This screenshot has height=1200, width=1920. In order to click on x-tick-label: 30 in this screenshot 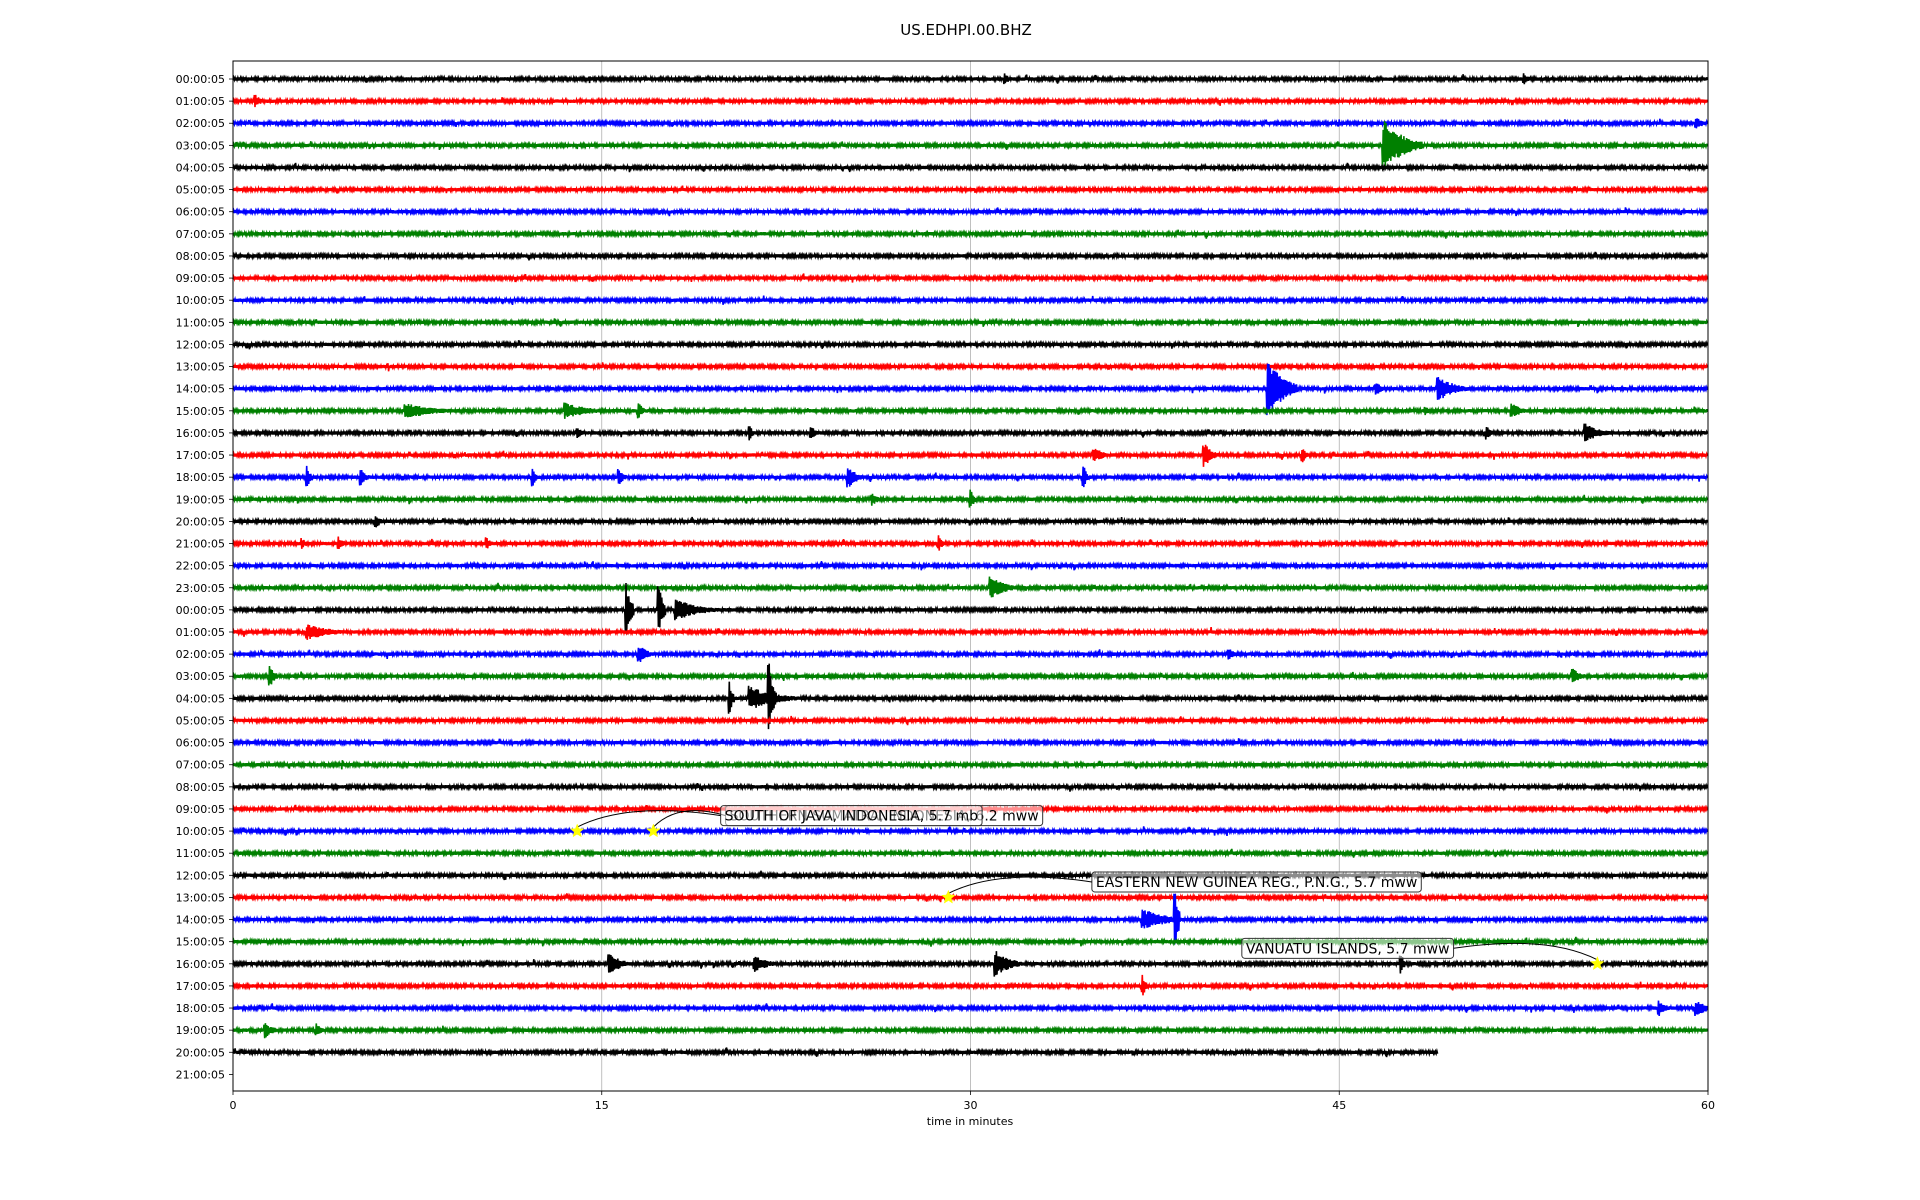, I will do `click(971, 1105)`.